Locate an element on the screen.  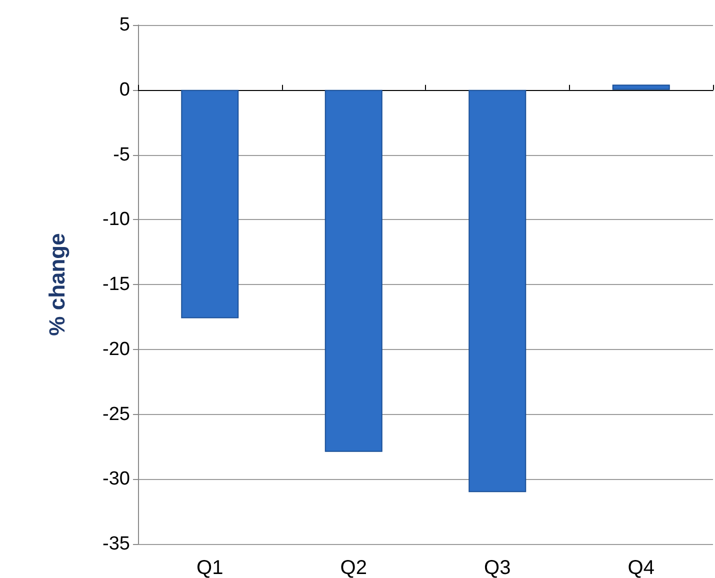
y-tick-label: -25 is located at coordinates (116, 414).